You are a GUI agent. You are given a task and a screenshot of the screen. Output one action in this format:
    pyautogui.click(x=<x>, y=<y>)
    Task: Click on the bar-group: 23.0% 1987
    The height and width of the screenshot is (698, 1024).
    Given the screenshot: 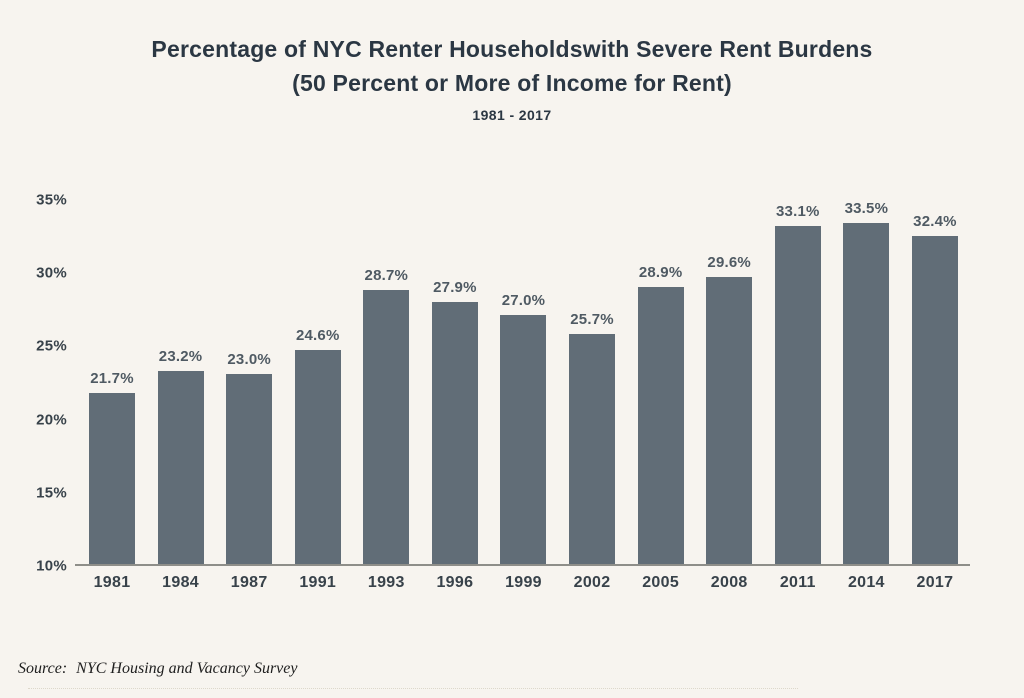 What is the action you would take?
    pyautogui.click(x=249, y=395)
    